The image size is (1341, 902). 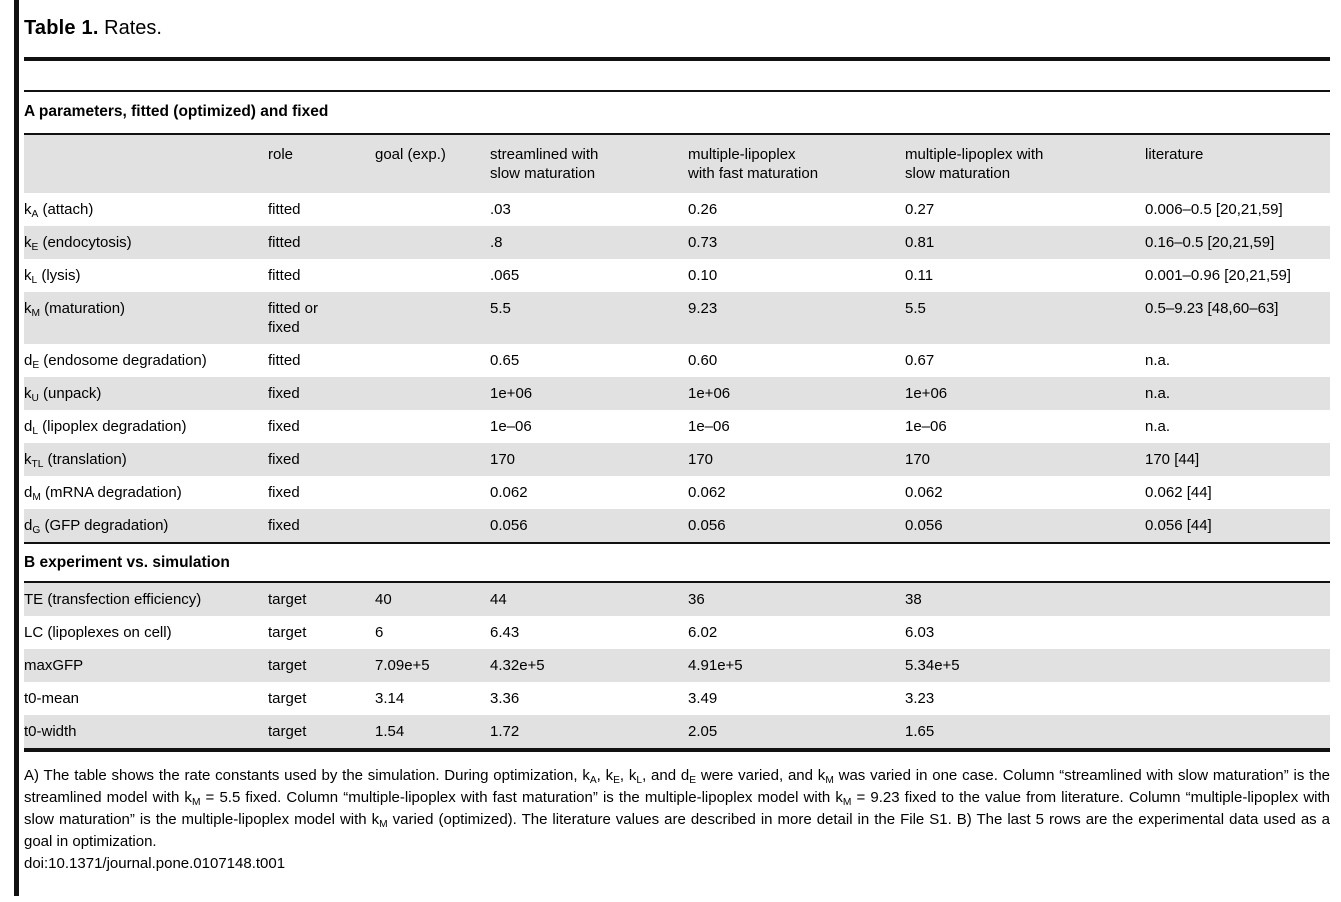 What do you see at coordinates (589, 163) in the screenshot?
I see `column-header-streamlined-slow: streamlined with slow maturation` at bounding box center [589, 163].